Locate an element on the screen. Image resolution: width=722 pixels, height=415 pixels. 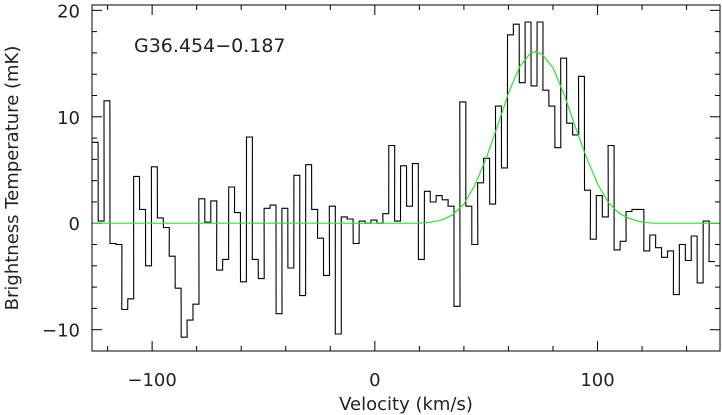
y-tick-label: 0 is located at coordinates (74, 224).